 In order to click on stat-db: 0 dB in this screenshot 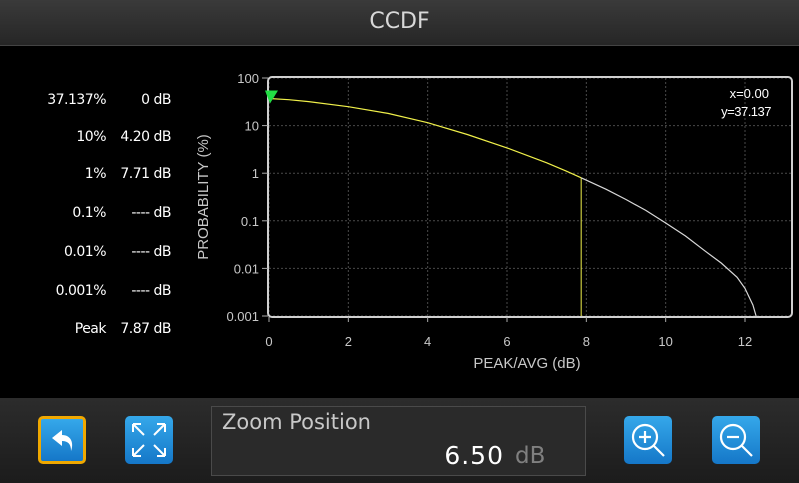, I will do `click(156, 100)`.